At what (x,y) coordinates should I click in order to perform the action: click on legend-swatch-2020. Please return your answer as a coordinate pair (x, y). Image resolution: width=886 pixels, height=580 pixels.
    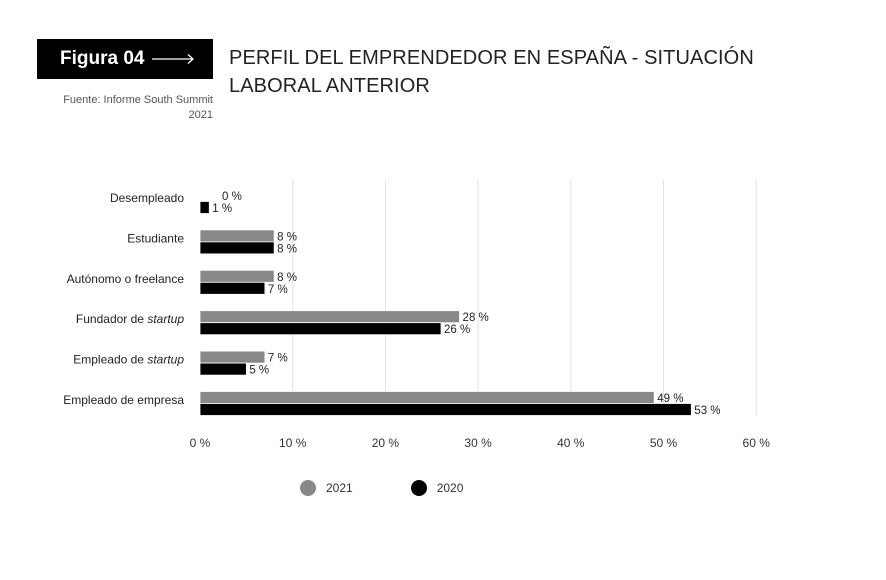
    Looking at the image, I should click on (418, 488).